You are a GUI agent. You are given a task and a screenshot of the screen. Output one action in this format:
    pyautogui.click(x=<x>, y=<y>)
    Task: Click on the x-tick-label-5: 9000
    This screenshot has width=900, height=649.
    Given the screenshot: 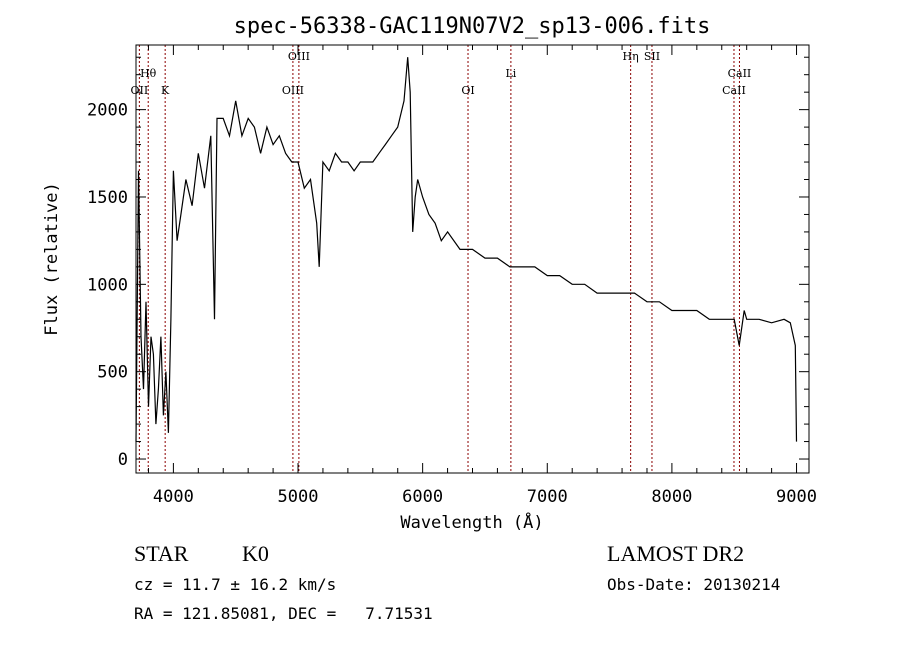 What is the action you would take?
    pyautogui.click(x=796, y=497)
    